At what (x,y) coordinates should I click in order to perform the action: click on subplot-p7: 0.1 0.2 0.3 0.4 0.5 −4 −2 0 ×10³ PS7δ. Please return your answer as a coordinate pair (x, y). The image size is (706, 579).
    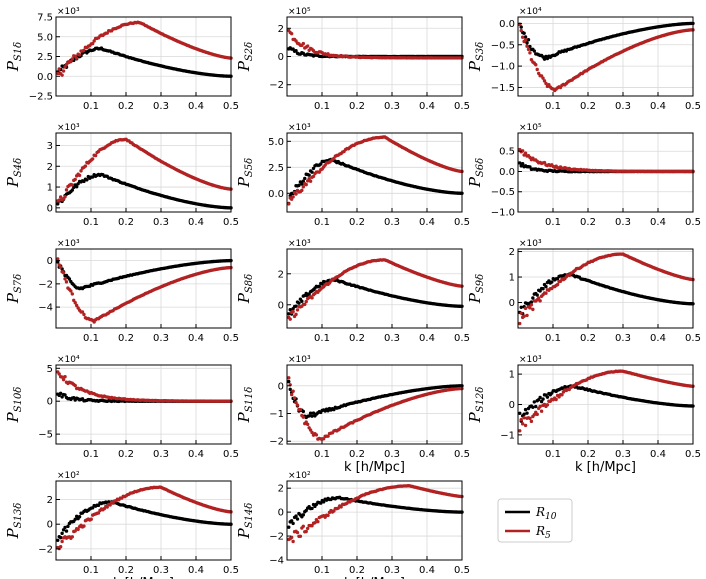
    Looking at the image, I should click on (121, 291).